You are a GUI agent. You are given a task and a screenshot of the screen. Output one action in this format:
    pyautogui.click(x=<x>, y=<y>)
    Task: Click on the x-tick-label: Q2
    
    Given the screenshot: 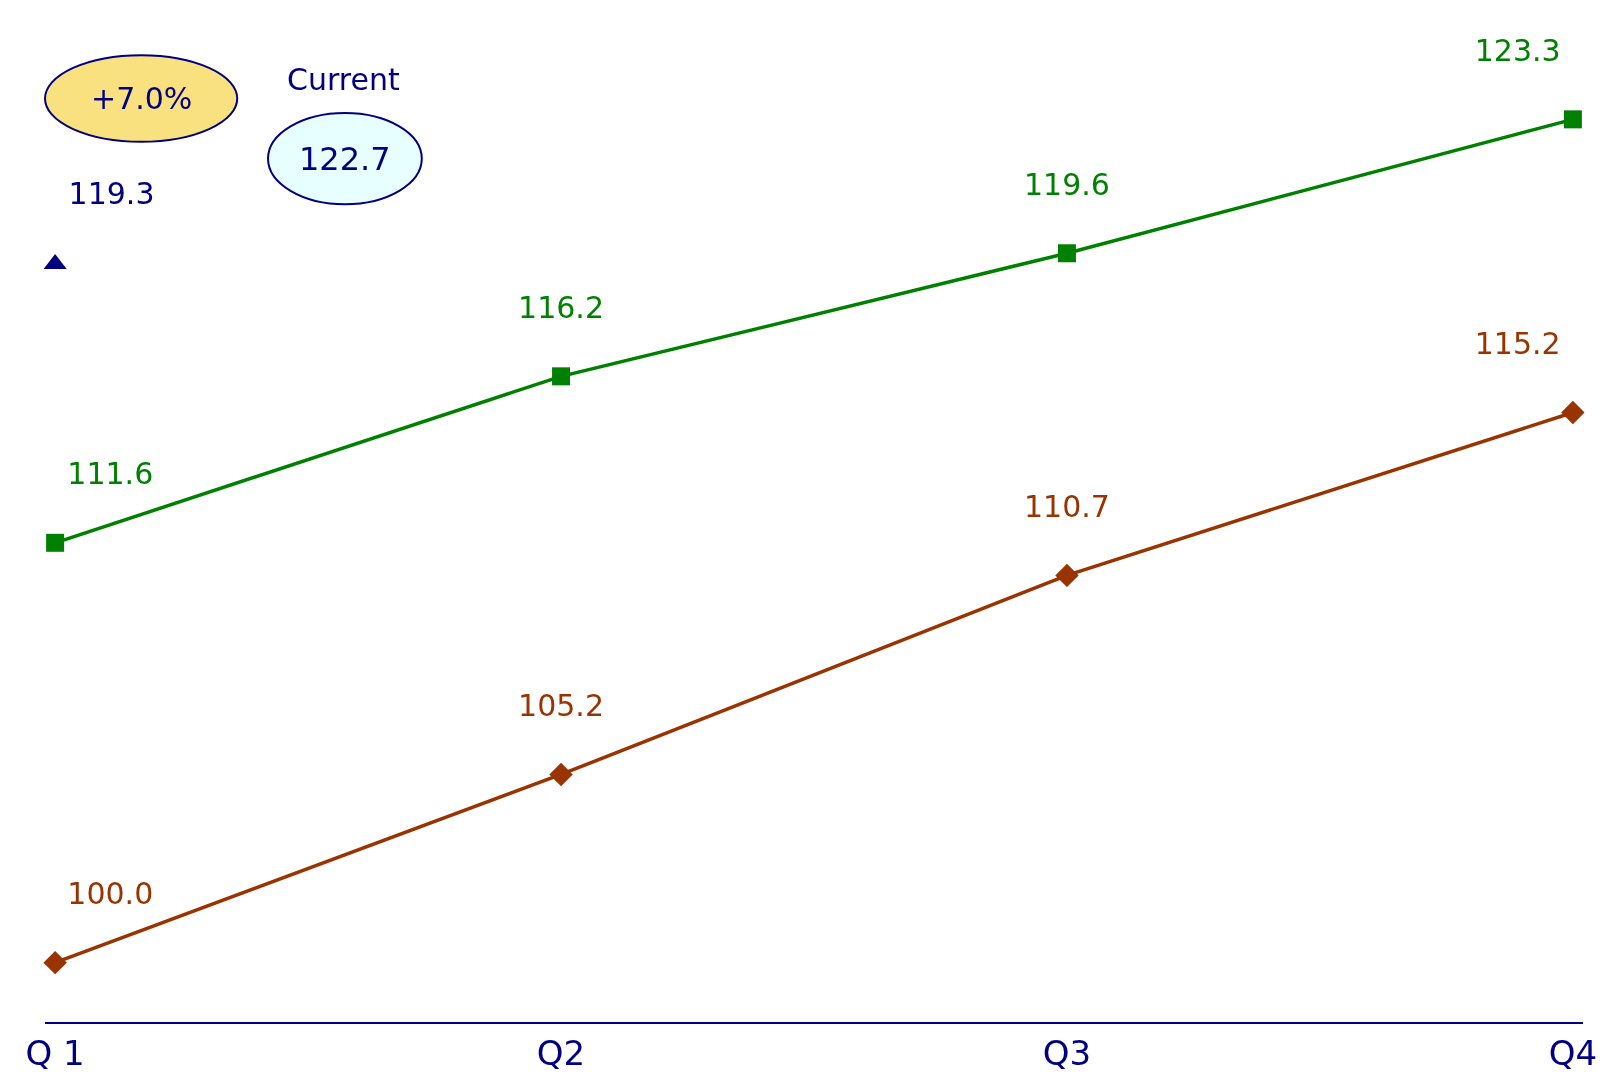 What is the action you would take?
    pyautogui.click(x=561, y=1052)
    